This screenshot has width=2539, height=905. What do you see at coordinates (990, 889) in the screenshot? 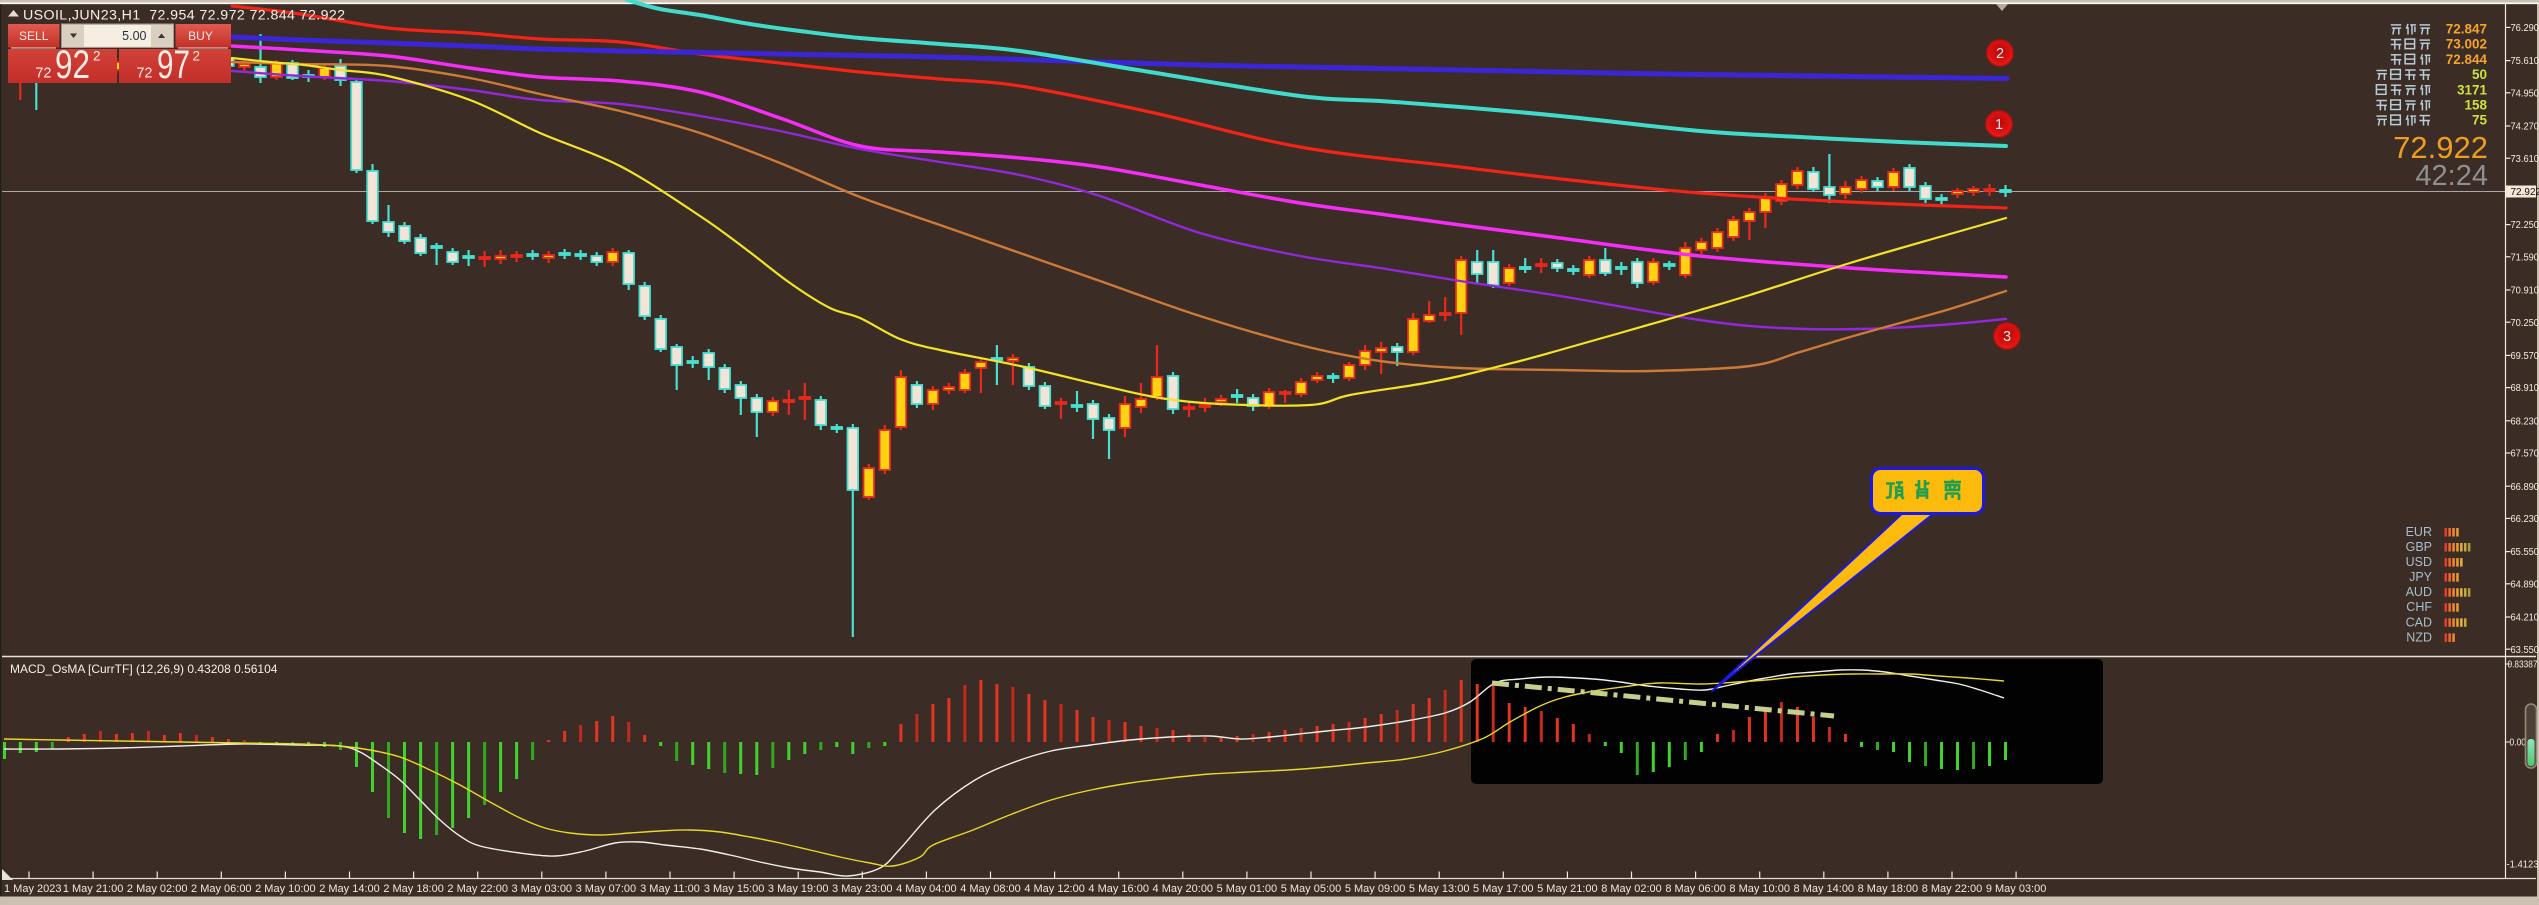
I see `svg-text: 4 May 08:00` at bounding box center [990, 889].